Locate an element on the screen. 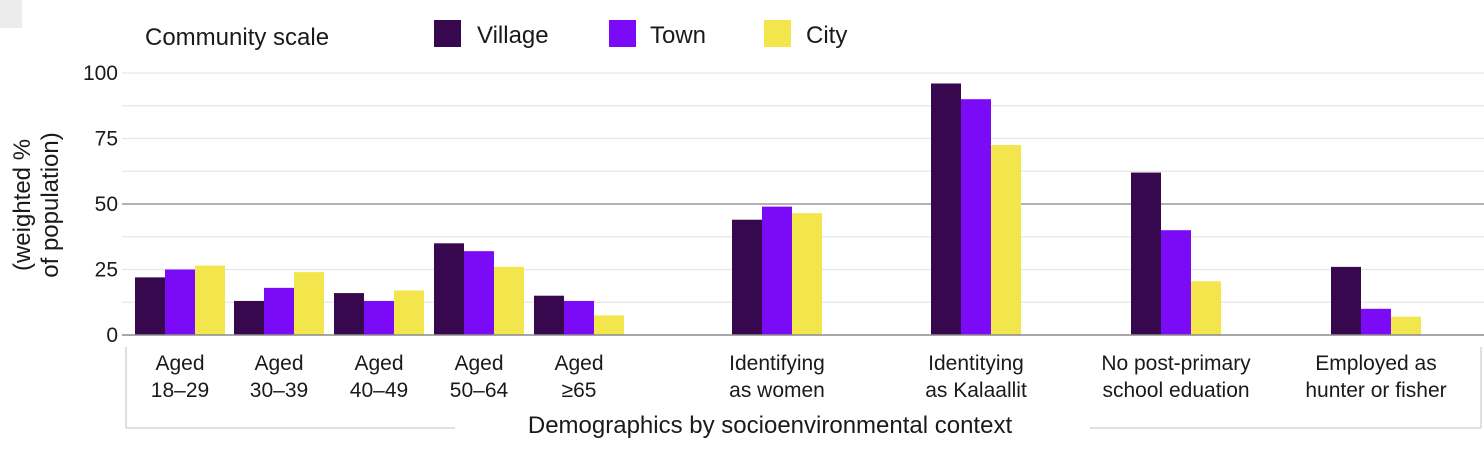 The height and width of the screenshot is (449, 1484). legend: Community scale Village Town City is located at coordinates (496, 35).